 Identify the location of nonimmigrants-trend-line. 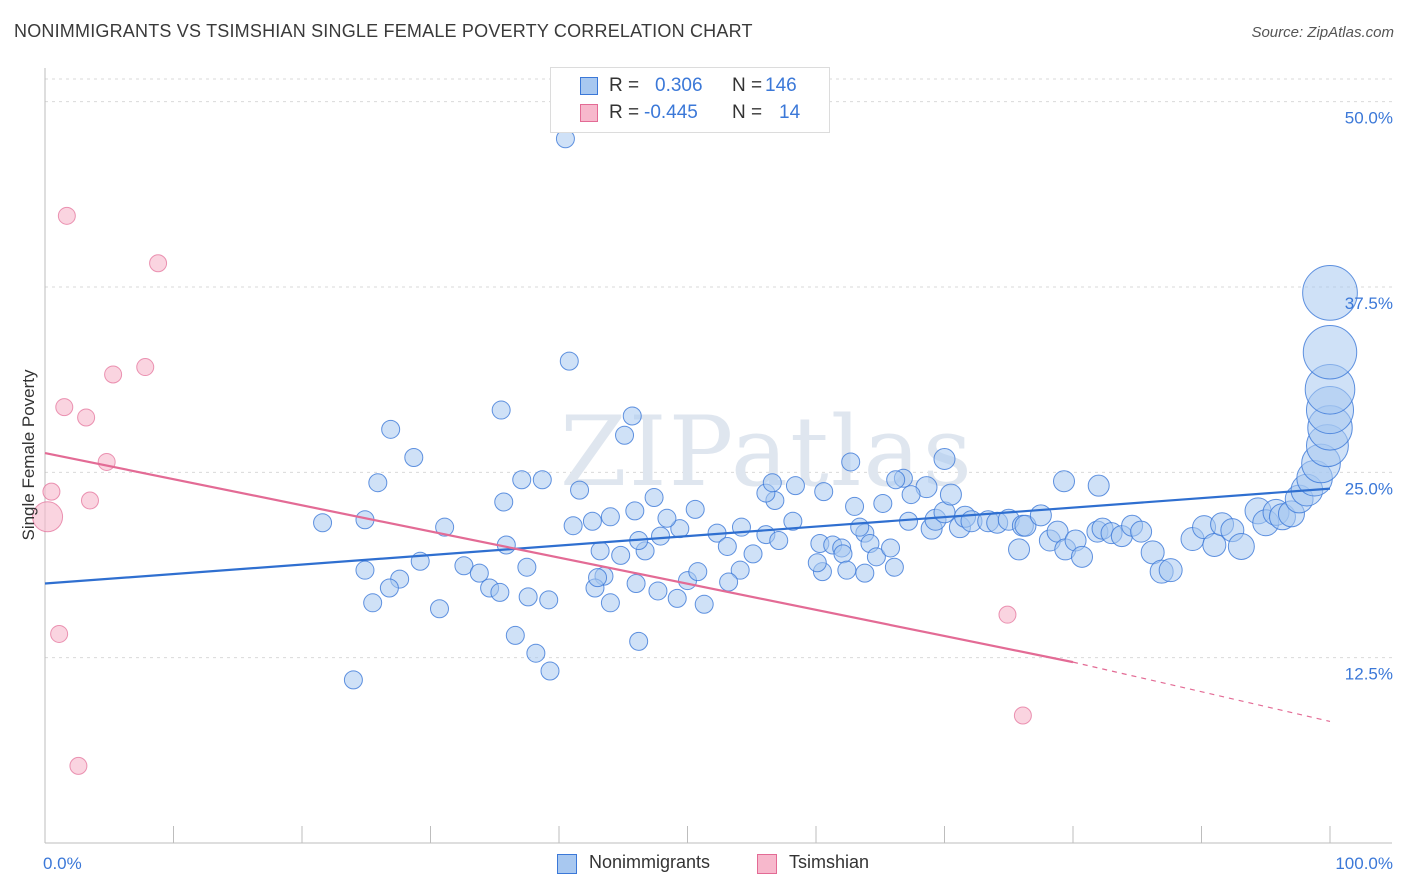
(687, 536).